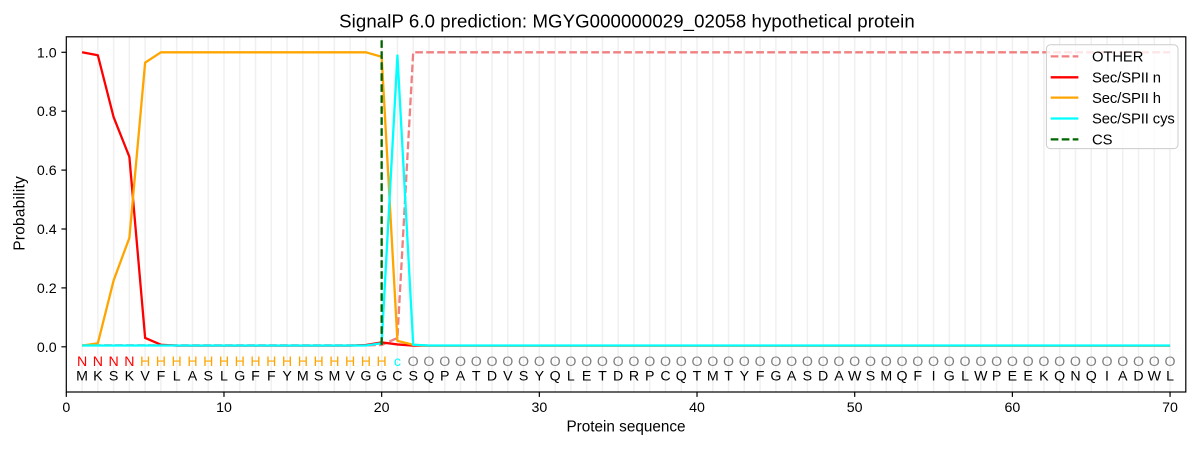 This screenshot has width=1200, height=455. What do you see at coordinates (1107, 376) in the screenshot?
I see `svg-text: I` at bounding box center [1107, 376].